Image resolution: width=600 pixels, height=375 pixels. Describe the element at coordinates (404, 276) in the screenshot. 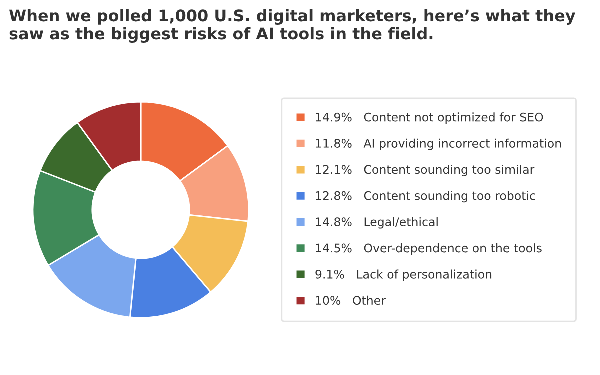

I see `legend-label: 9.1% Lack of personalization` at that location.